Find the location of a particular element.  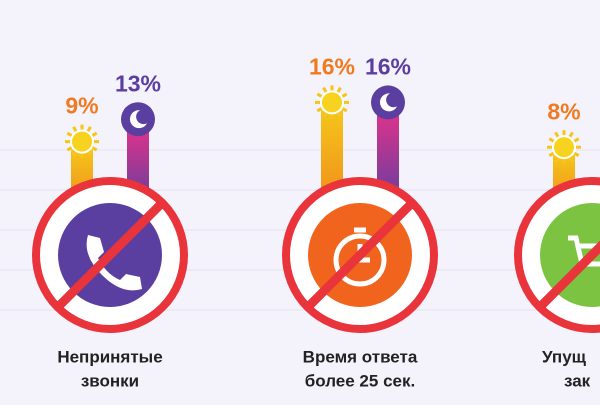

category-label: более 25 сек. is located at coordinates (360, 380).